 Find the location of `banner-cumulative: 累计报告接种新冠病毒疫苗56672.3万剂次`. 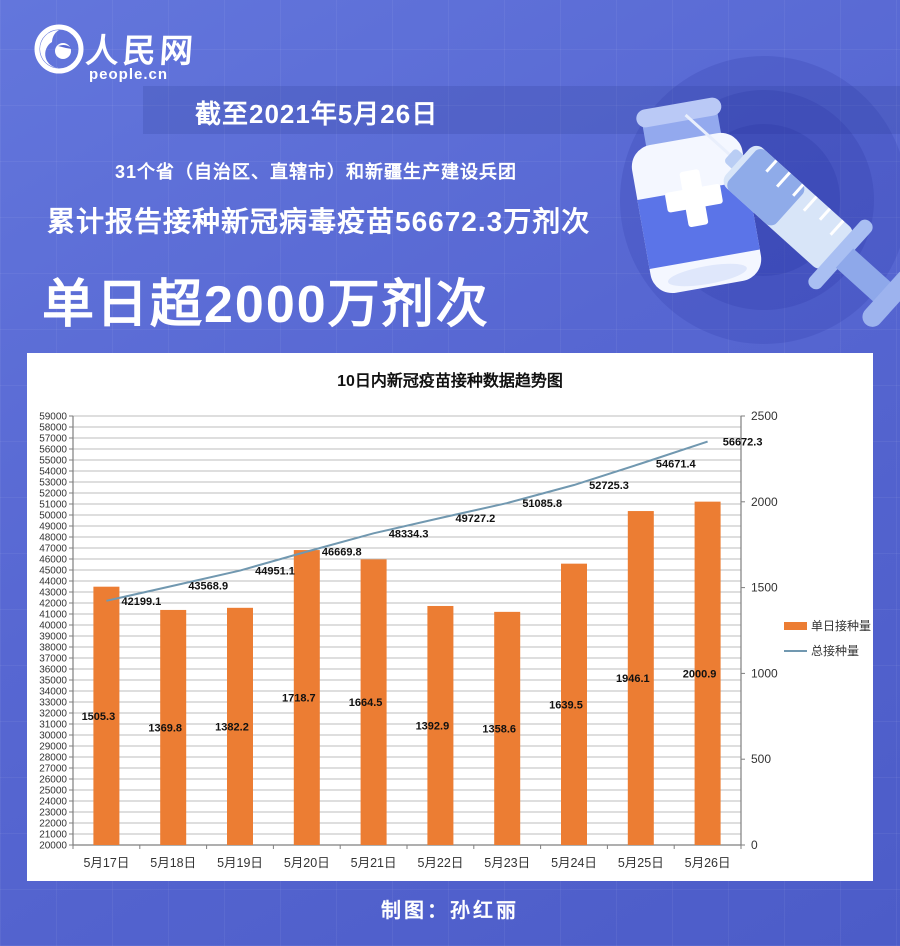

banner-cumulative: 累计报告接种新冠病毒疫苗56672.3万剂次 is located at coordinates (319, 221).